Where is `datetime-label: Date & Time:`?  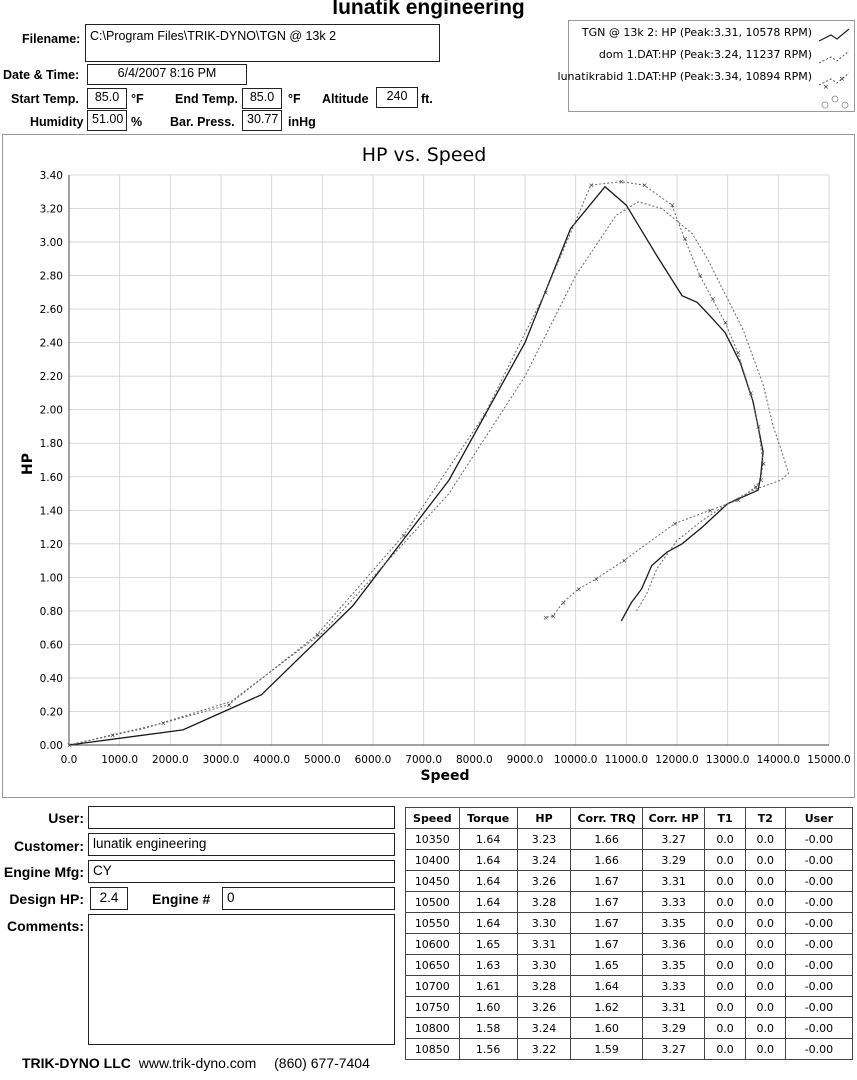 datetime-label: Date & Time: is located at coordinates (41, 75).